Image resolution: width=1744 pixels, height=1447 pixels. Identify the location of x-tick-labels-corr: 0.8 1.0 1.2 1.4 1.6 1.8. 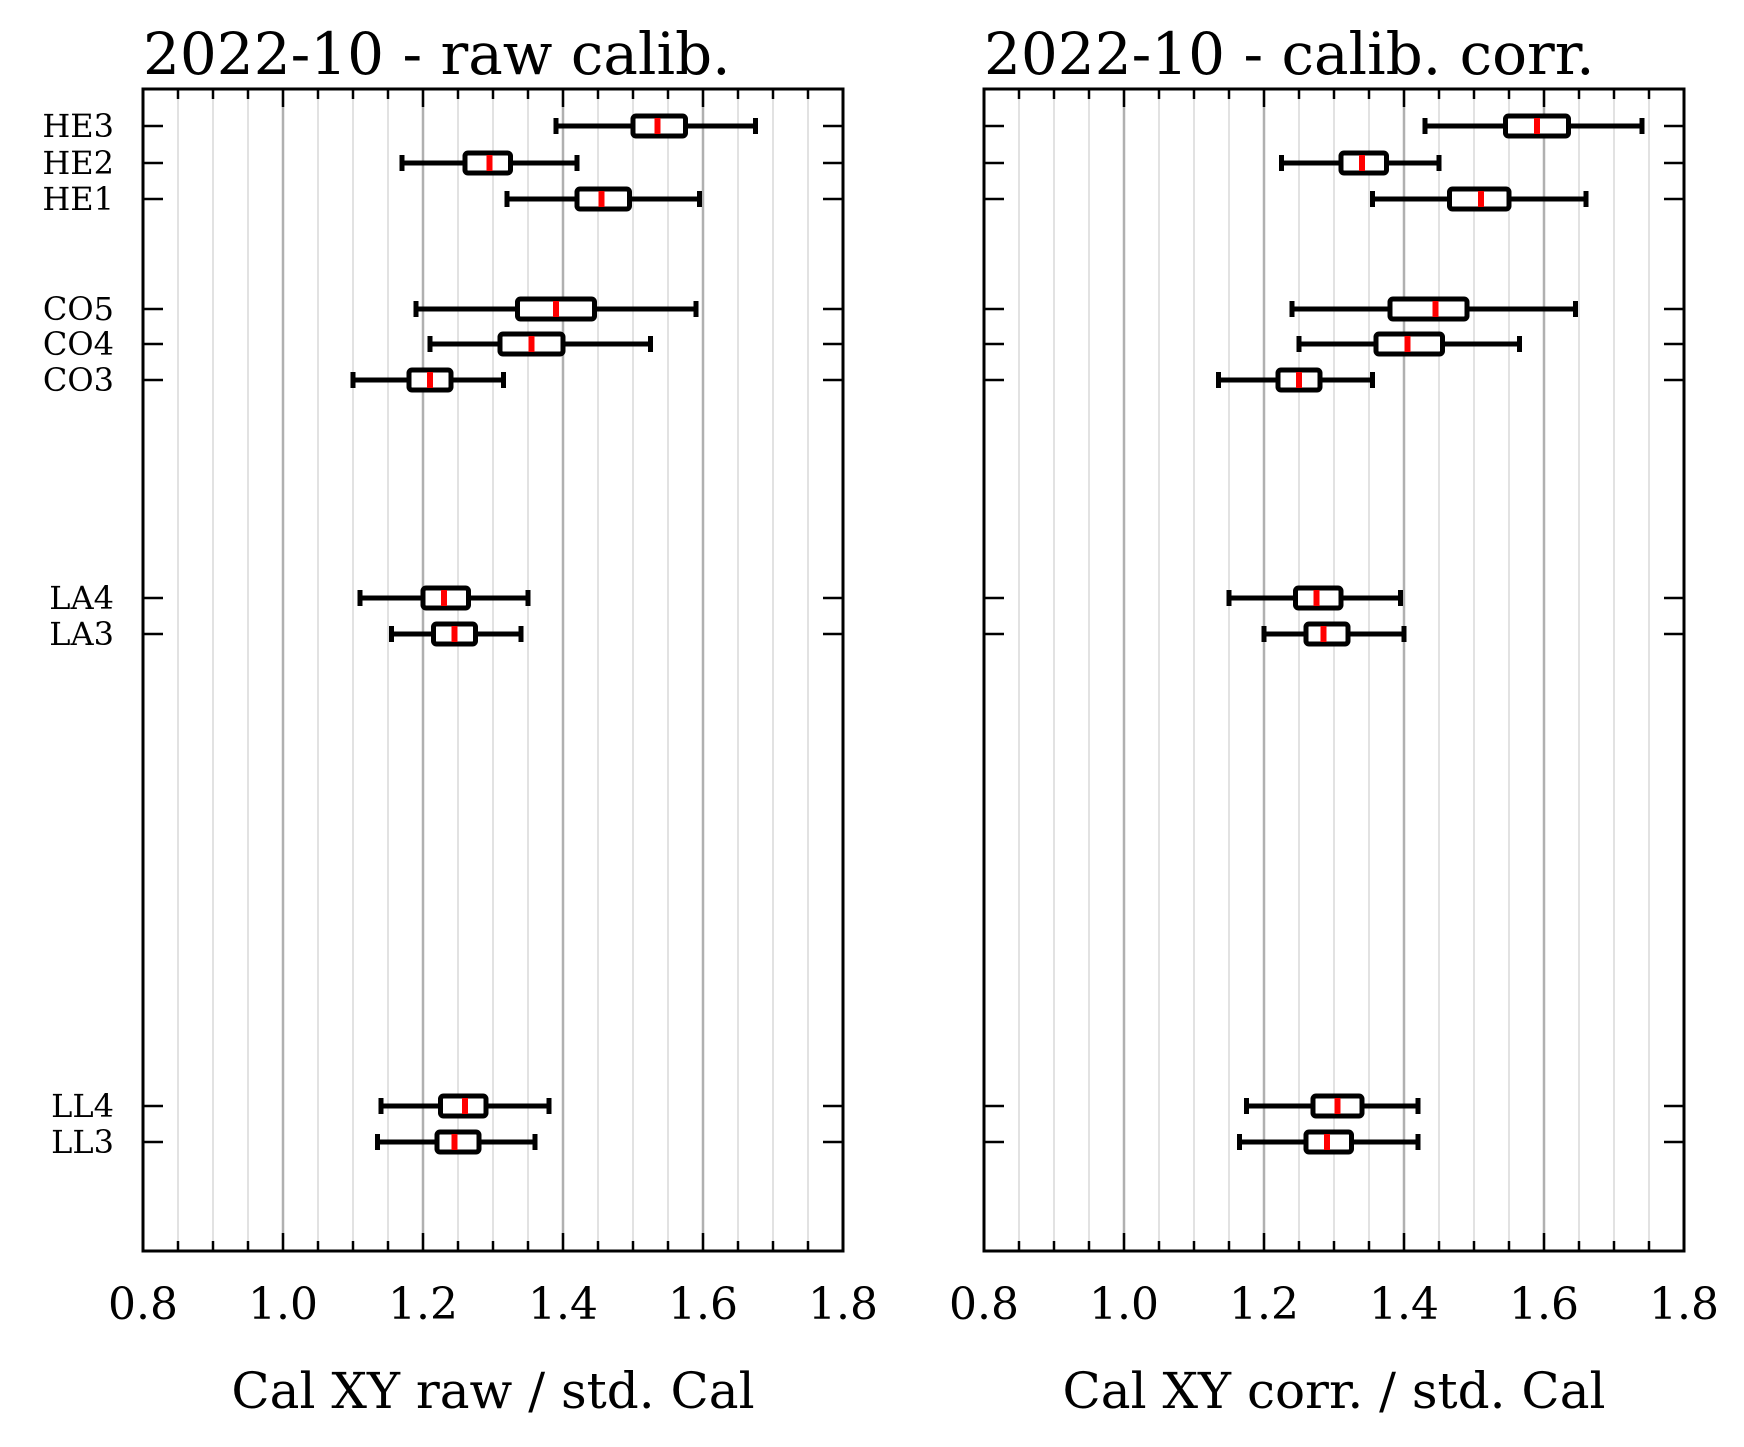
(1334, 1304).